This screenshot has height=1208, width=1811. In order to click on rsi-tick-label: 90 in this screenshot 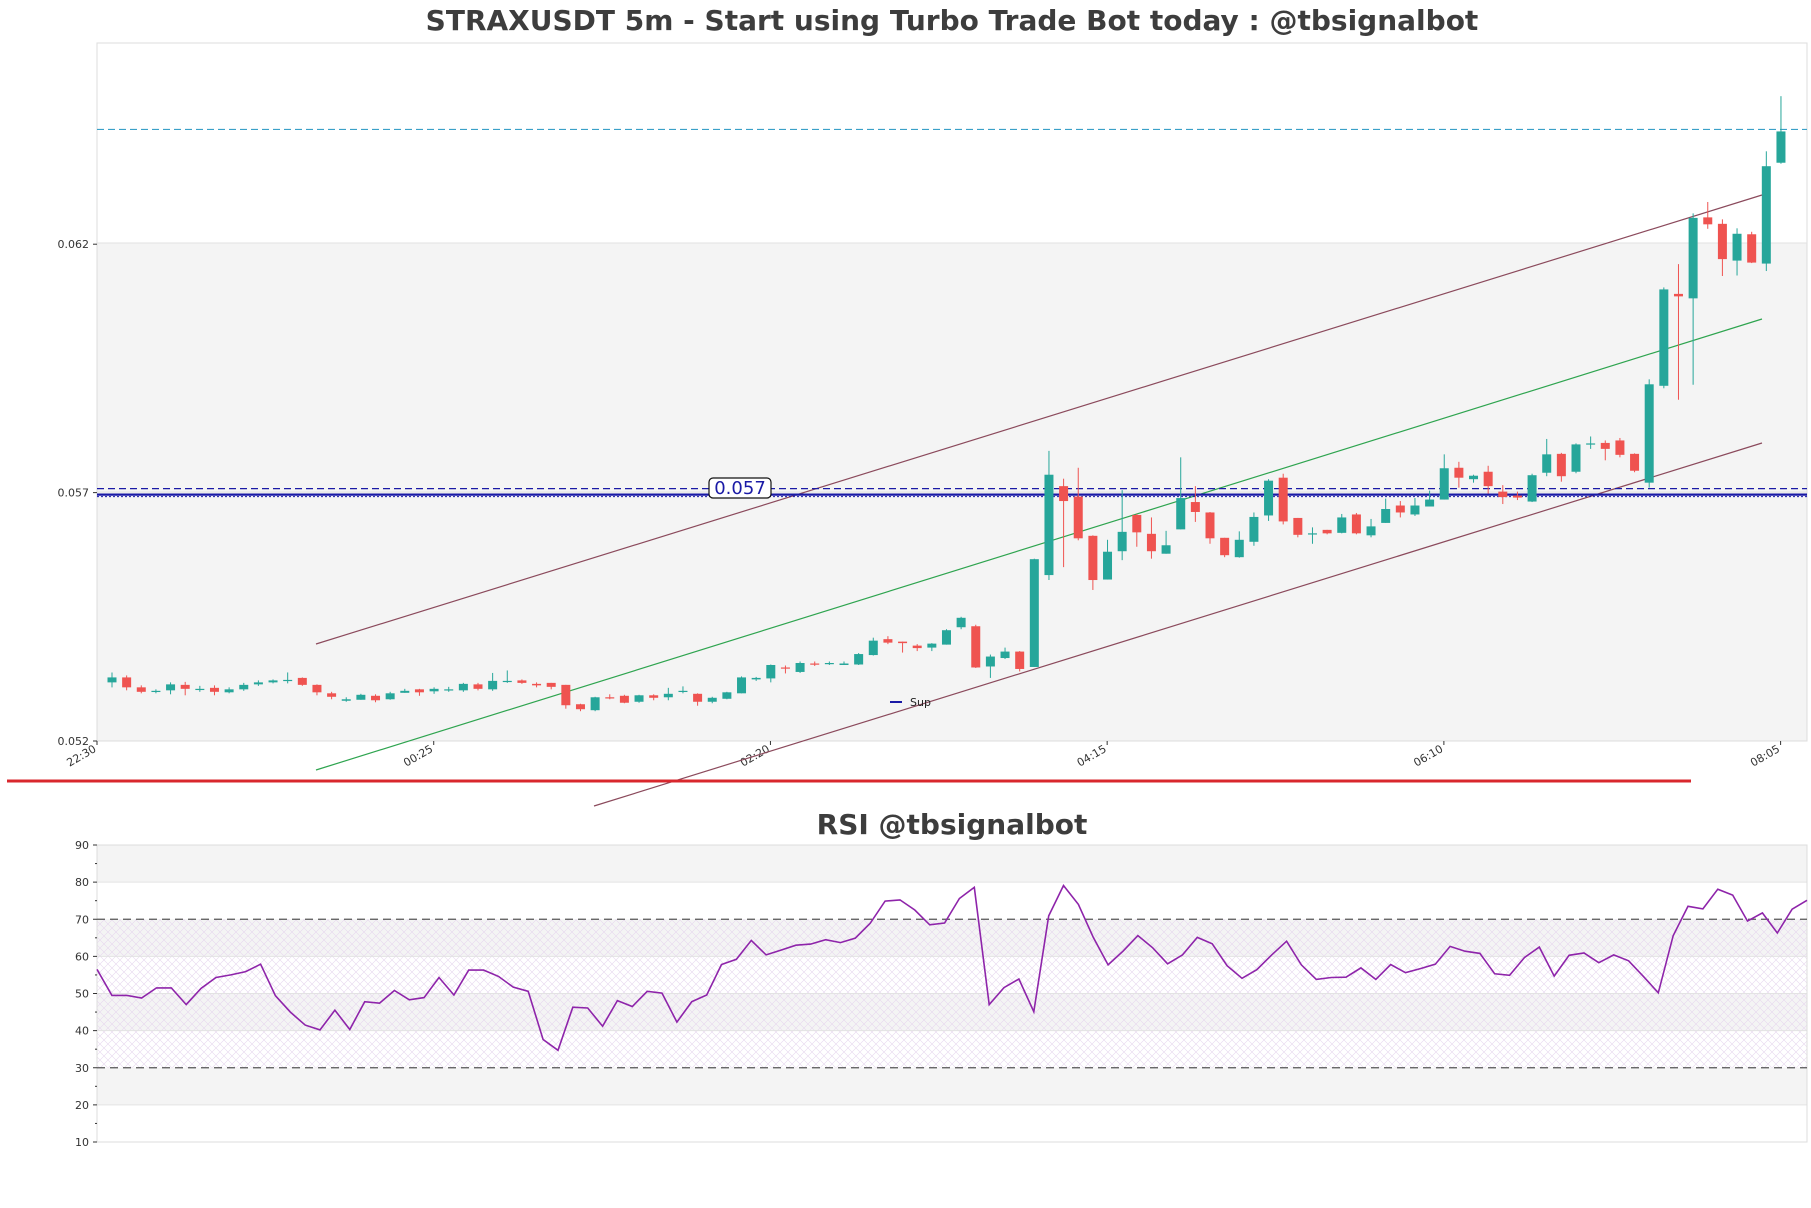, I will do `click(82, 845)`.